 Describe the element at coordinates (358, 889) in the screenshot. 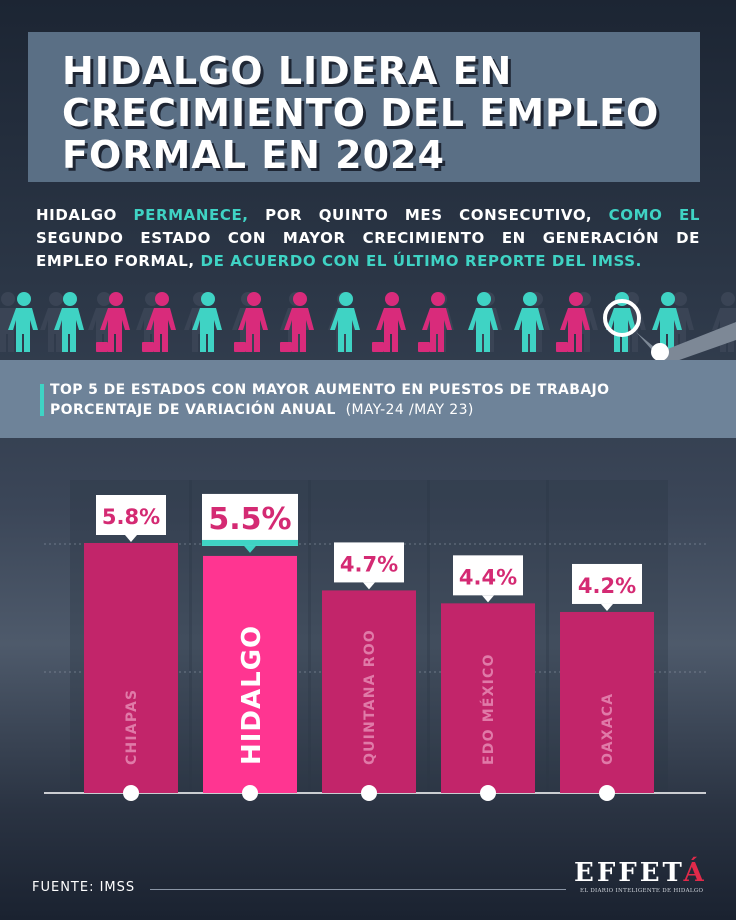

I see `footer-divider` at that location.